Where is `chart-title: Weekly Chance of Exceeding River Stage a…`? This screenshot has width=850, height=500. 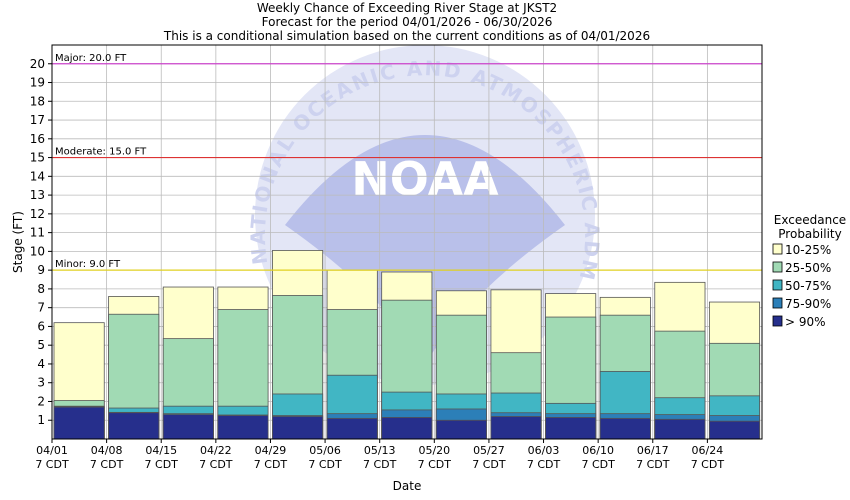 chart-title: Weekly Chance of Exceeding River Stage a… is located at coordinates (407, 8).